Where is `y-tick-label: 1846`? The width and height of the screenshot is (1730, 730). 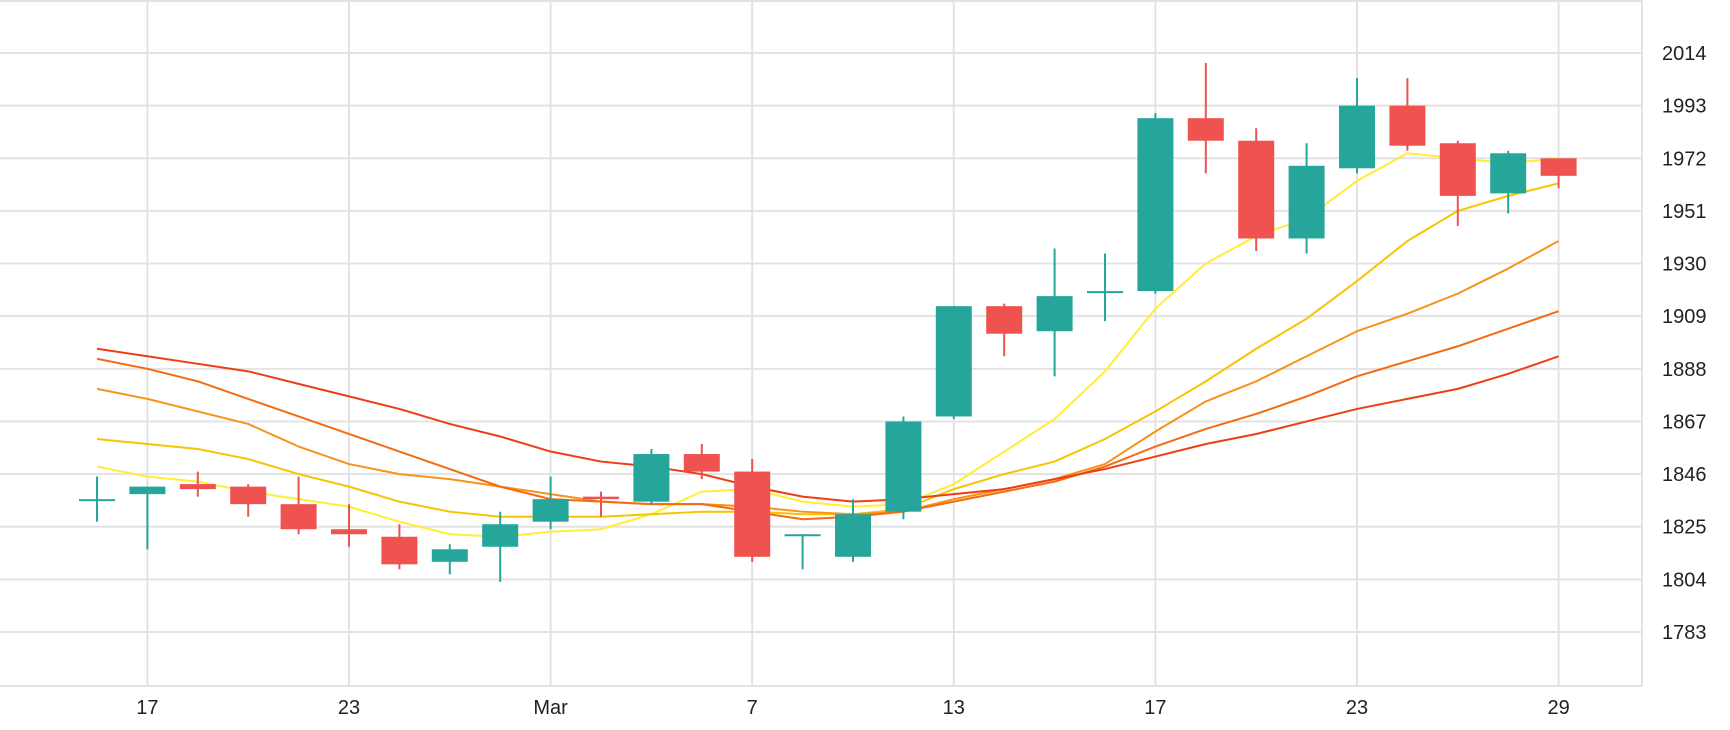
y-tick-label: 1846 is located at coordinates (1684, 475).